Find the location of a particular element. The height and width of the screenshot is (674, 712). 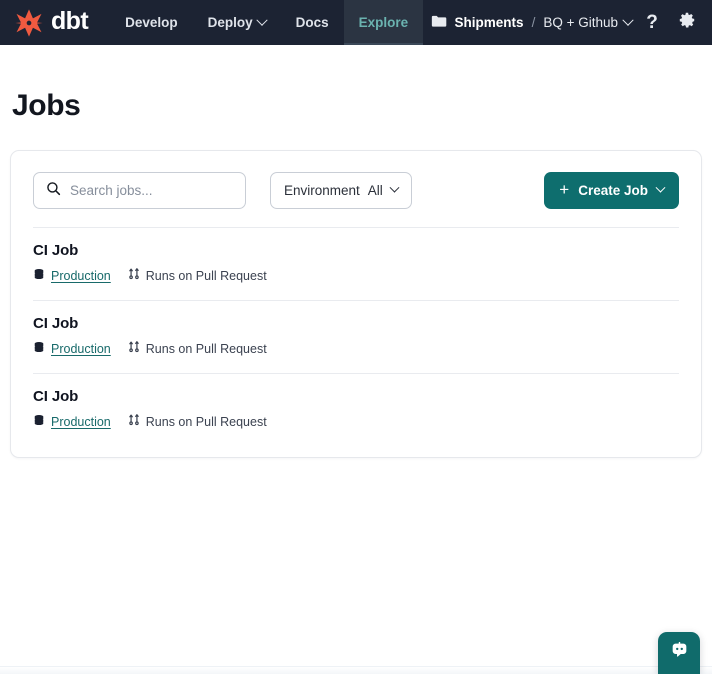

chat-bot-icon is located at coordinates (679, 653).